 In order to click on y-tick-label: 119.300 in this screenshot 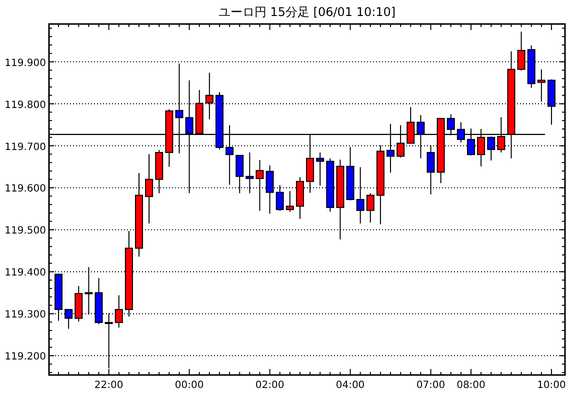, I will do `click(25, 315)`.